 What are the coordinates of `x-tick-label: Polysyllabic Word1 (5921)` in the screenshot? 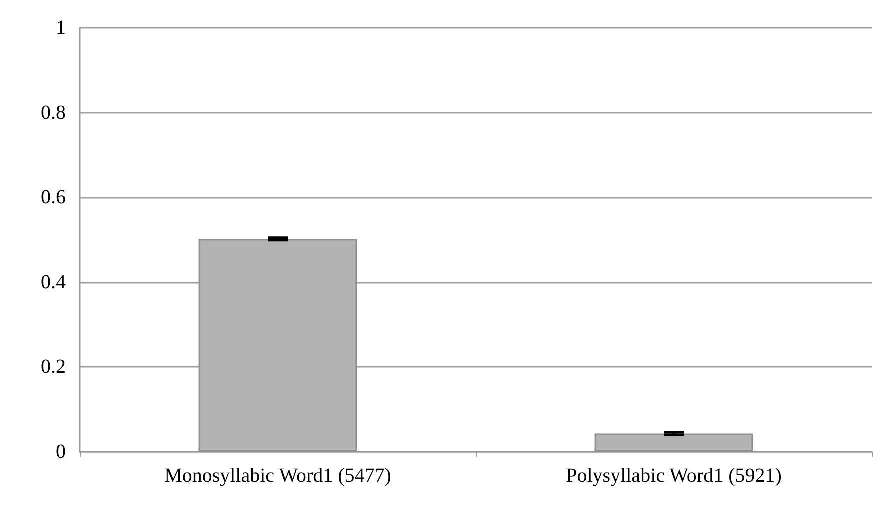 It's located at (674, 476).